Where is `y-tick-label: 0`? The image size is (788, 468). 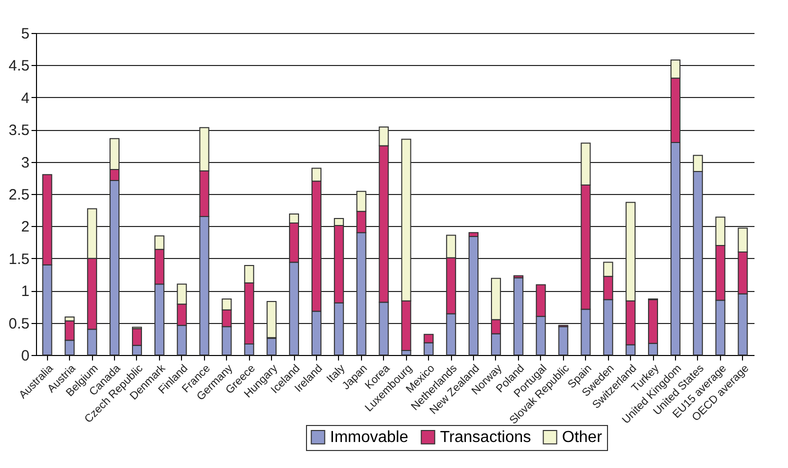
y-tick-label: 0 is located at coordinates (25, 356).